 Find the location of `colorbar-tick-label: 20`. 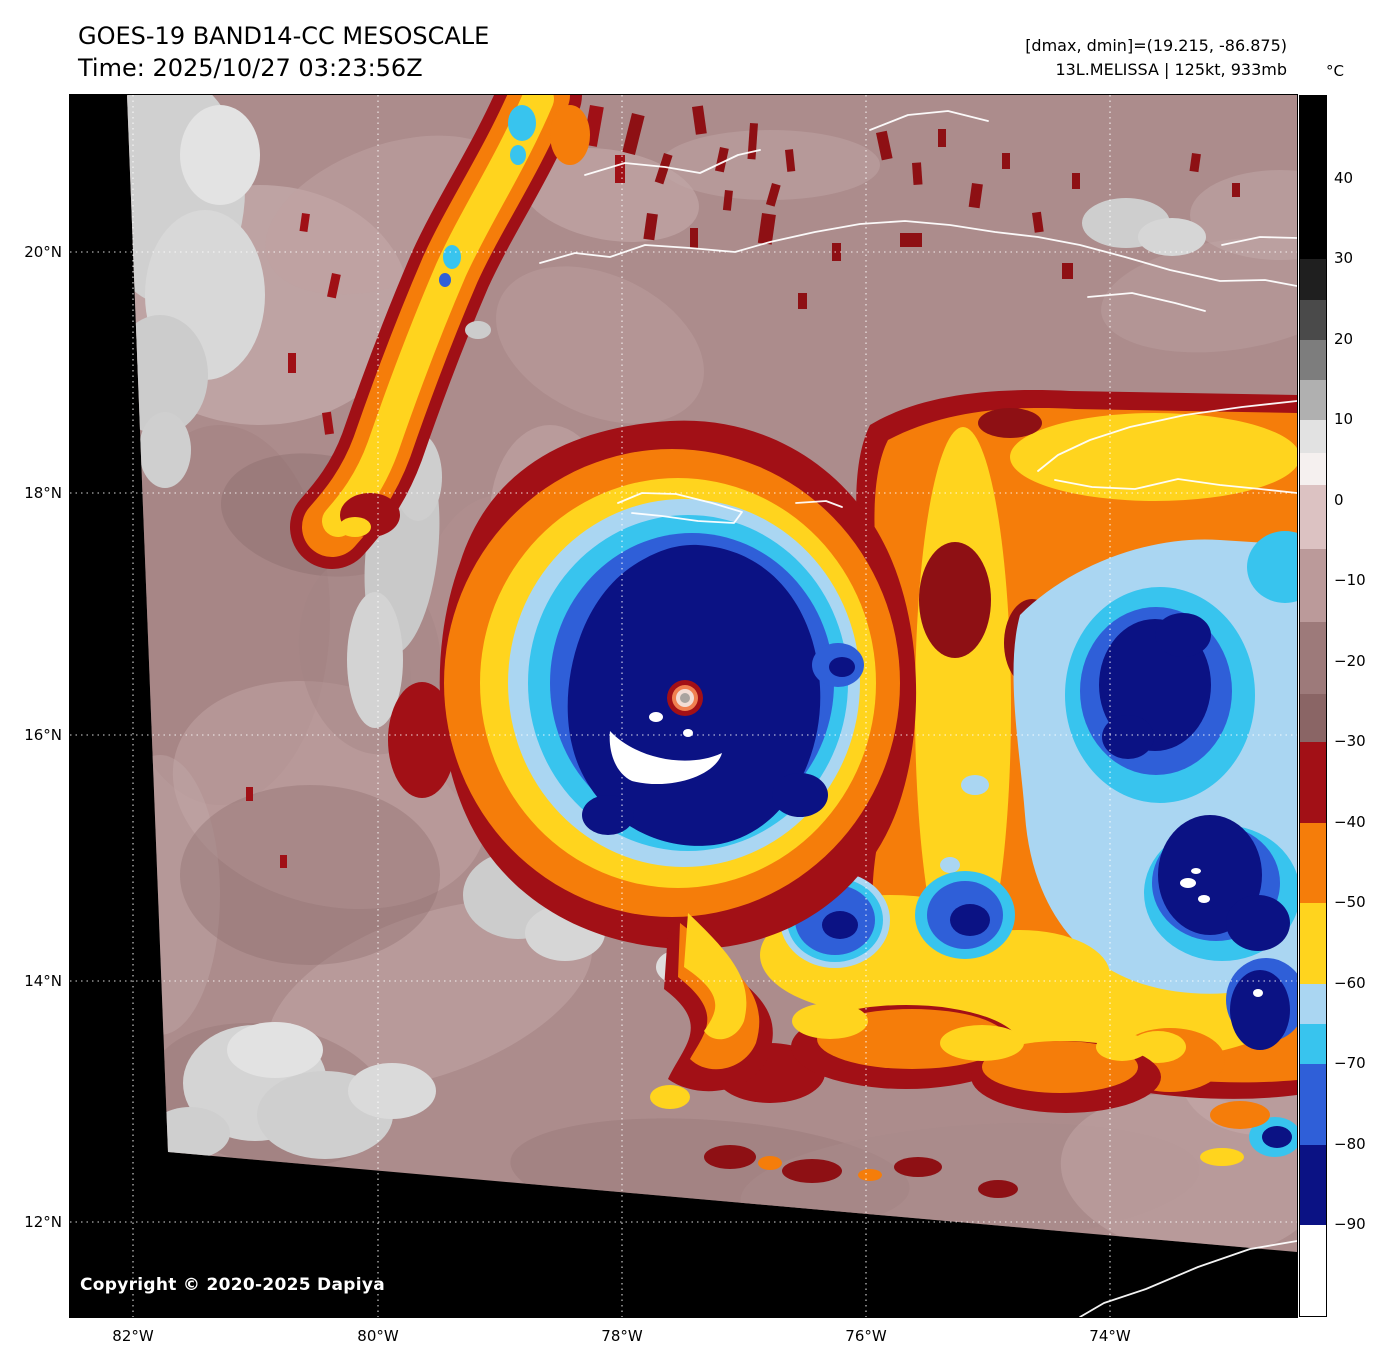

colorbar-tick-label: 20 is located at coordinates (1344, 338).